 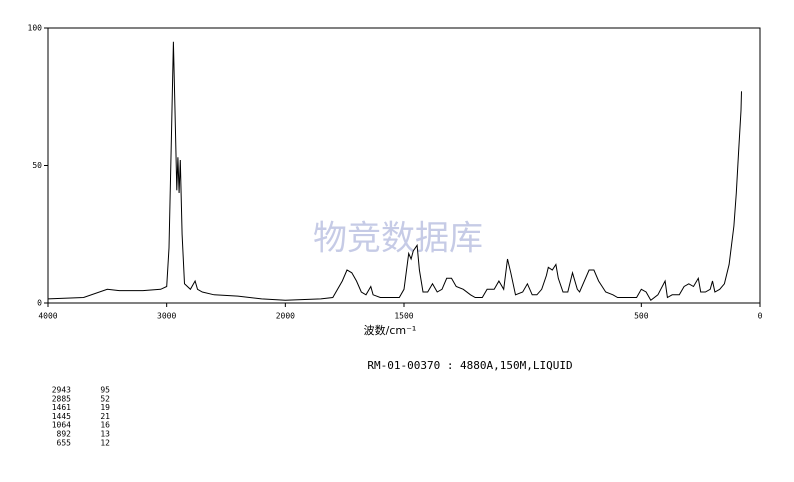 I want to click on peak-cell: 16, so click(x=105, y=425).